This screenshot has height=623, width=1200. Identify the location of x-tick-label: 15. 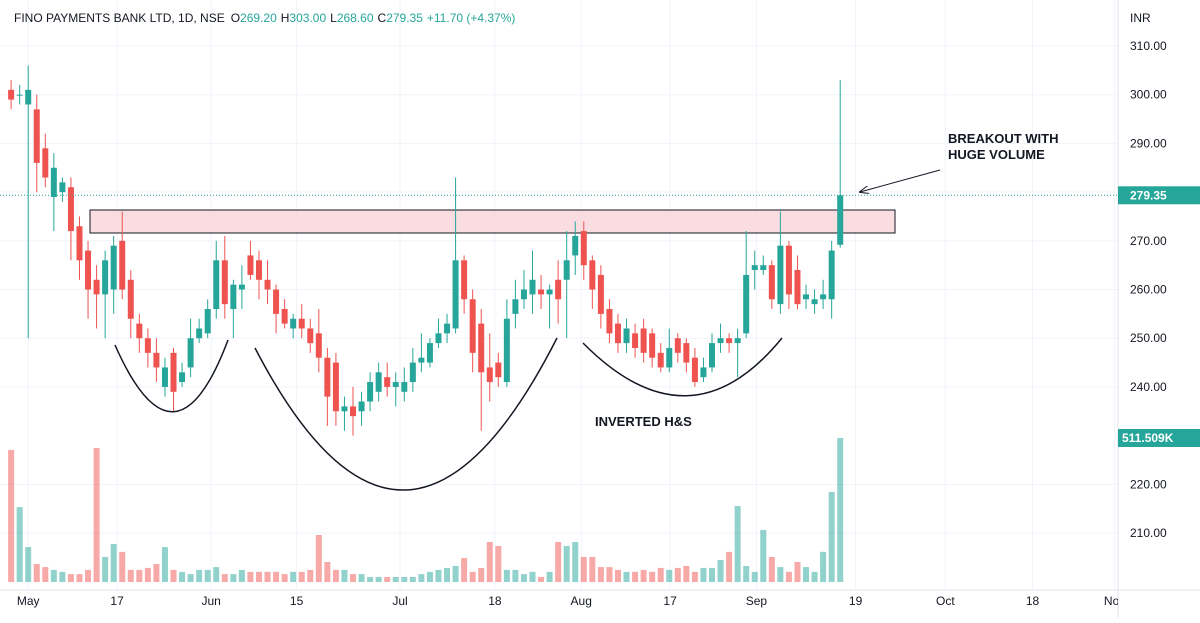
(297, 601).